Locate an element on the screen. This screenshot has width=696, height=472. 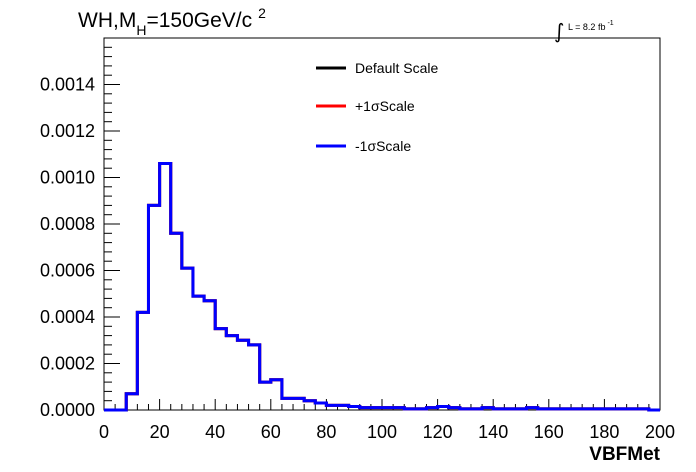
chart-title: WH,MH=150GeV/c 2 is located at coordinates (172, 21).